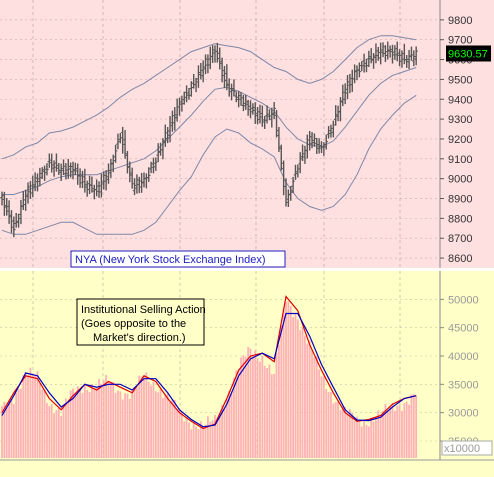  Describe the element at coordinates (460, 219) in the screenshot. I see `price-tick-label: 8800` at that location.